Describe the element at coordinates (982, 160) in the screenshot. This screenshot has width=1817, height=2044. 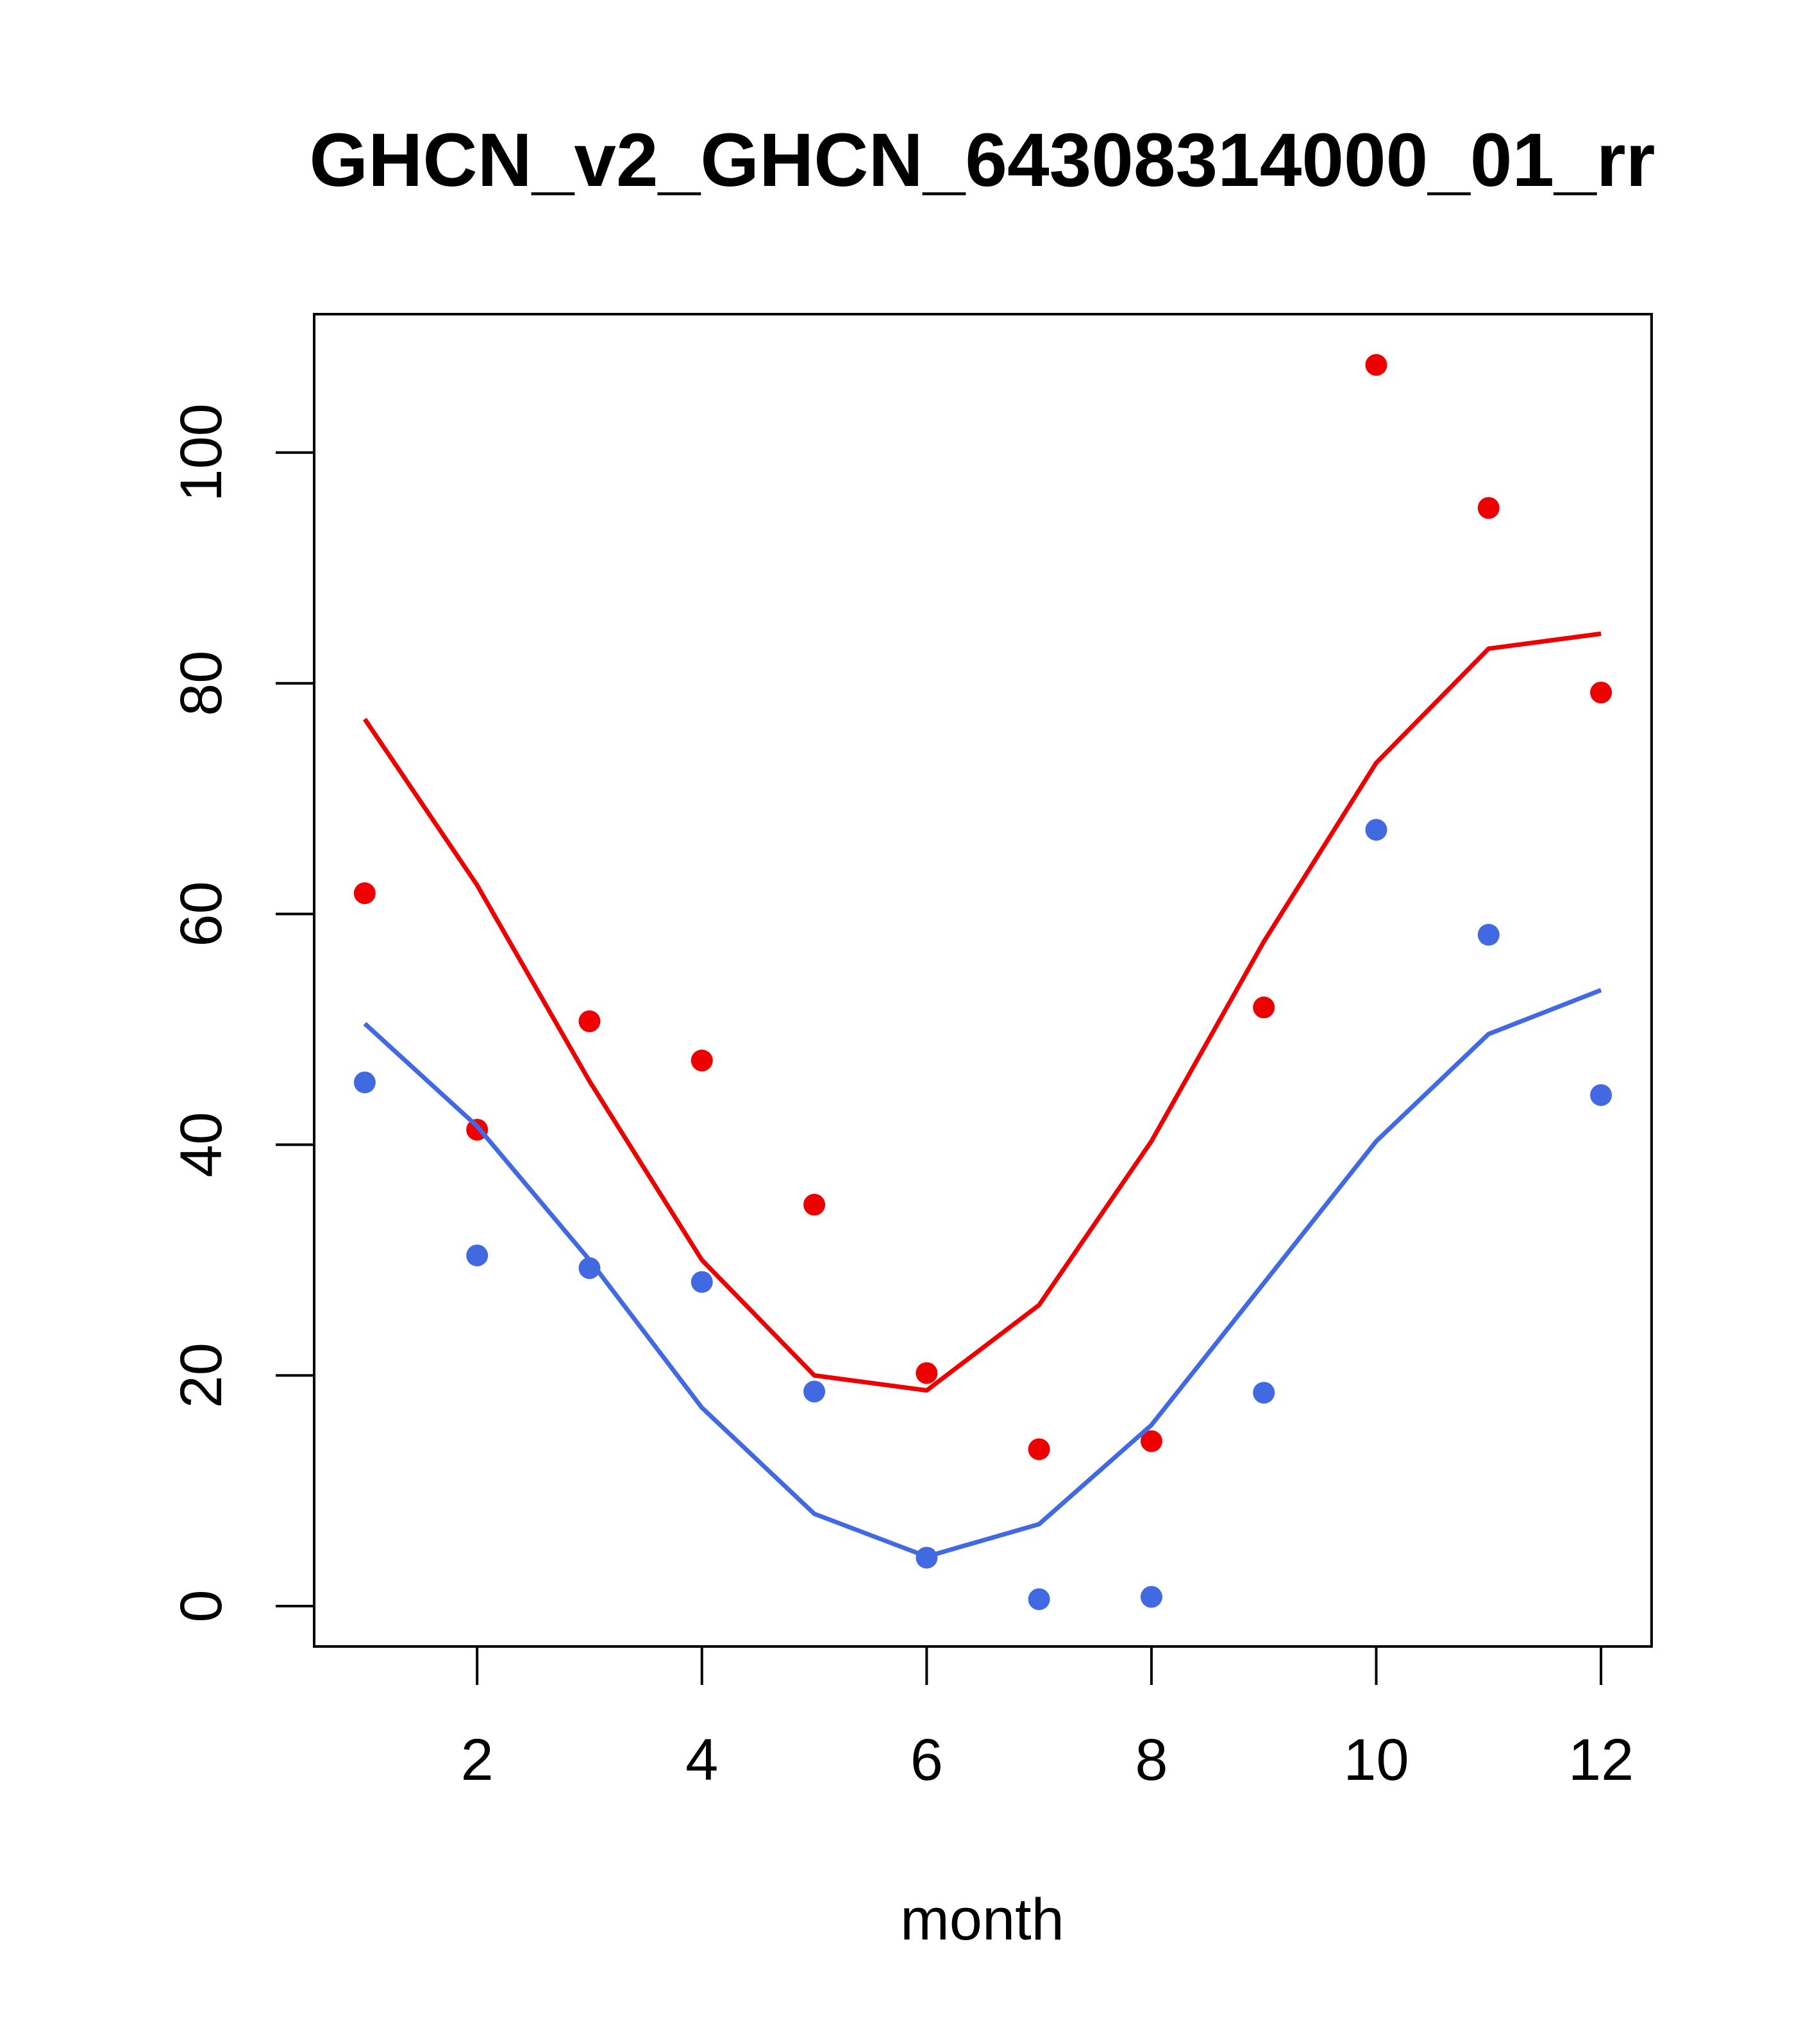
I see `chart-title: GHCN_v2_GHCN_64308314000_01_rr` at that location.